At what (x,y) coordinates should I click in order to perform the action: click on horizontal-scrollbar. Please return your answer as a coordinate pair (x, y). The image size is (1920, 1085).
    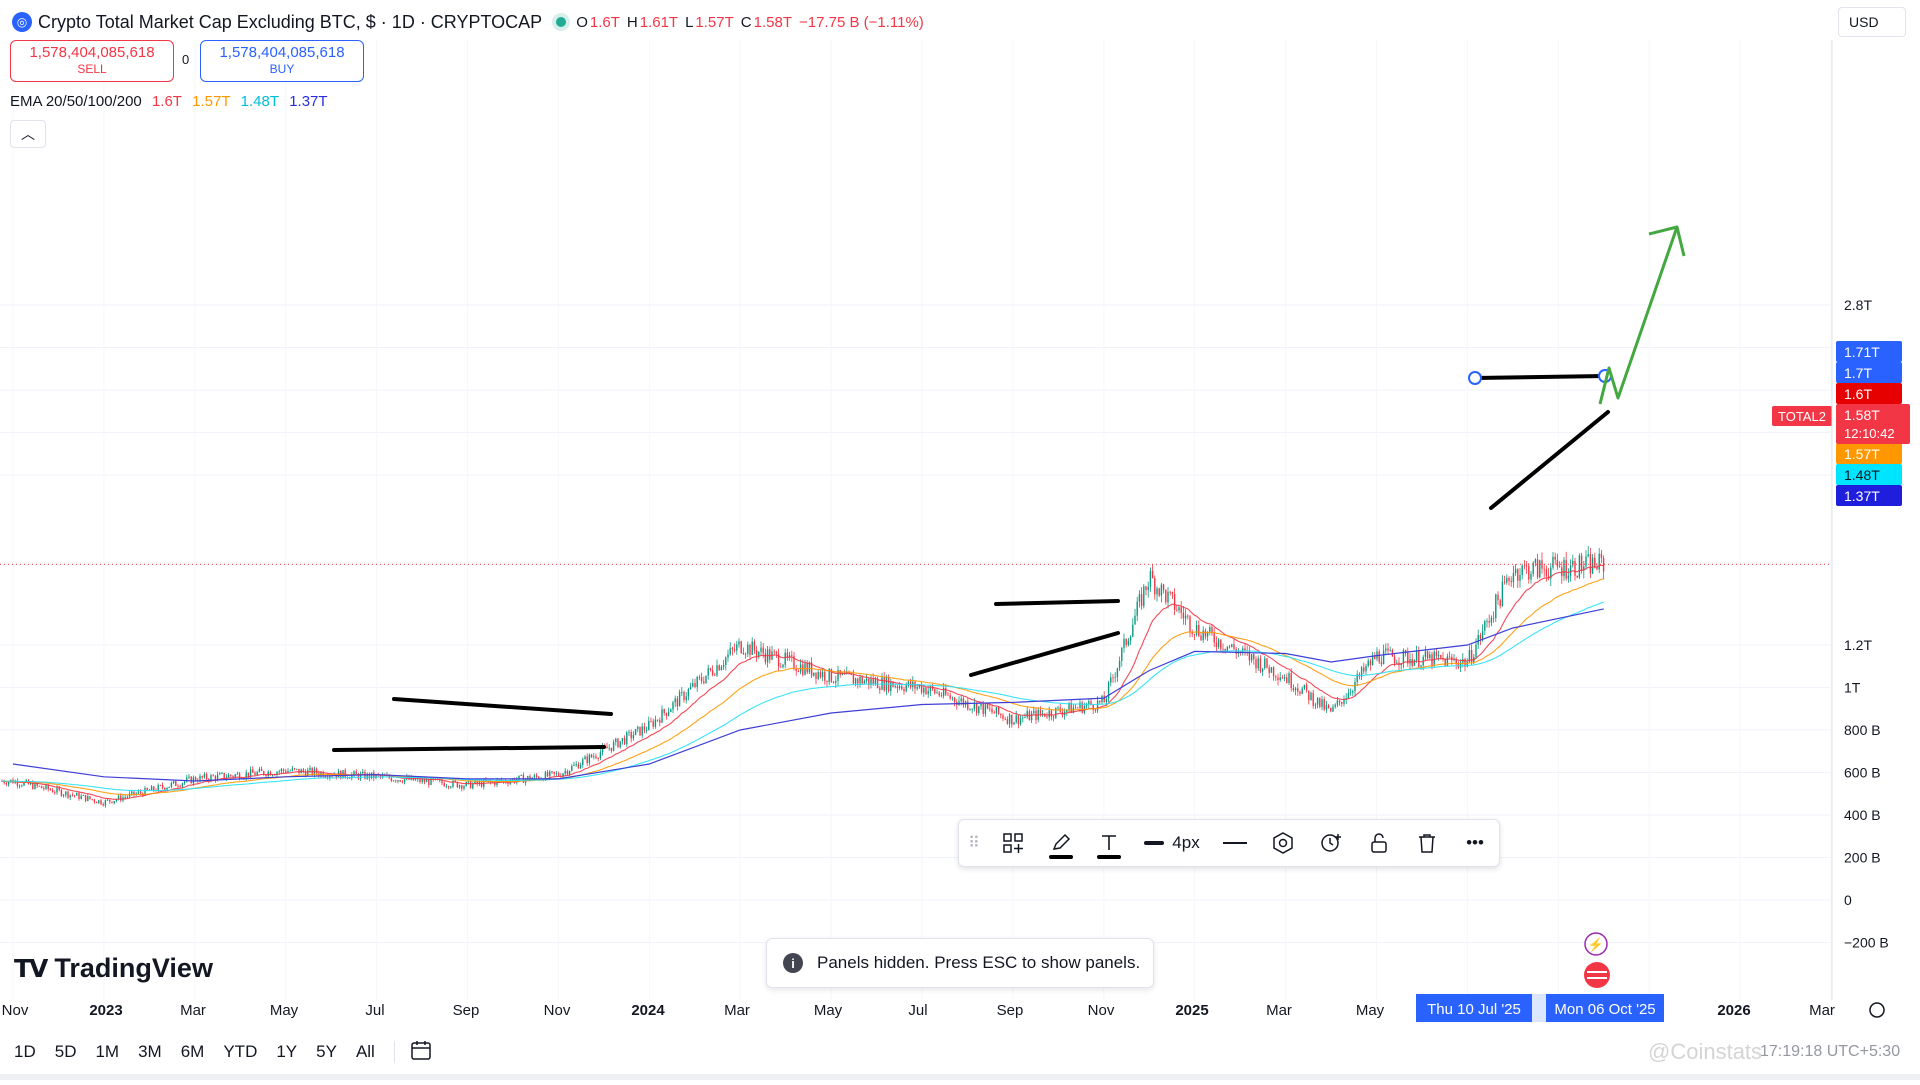
    Looking at the image, I should click on (960, 1077).